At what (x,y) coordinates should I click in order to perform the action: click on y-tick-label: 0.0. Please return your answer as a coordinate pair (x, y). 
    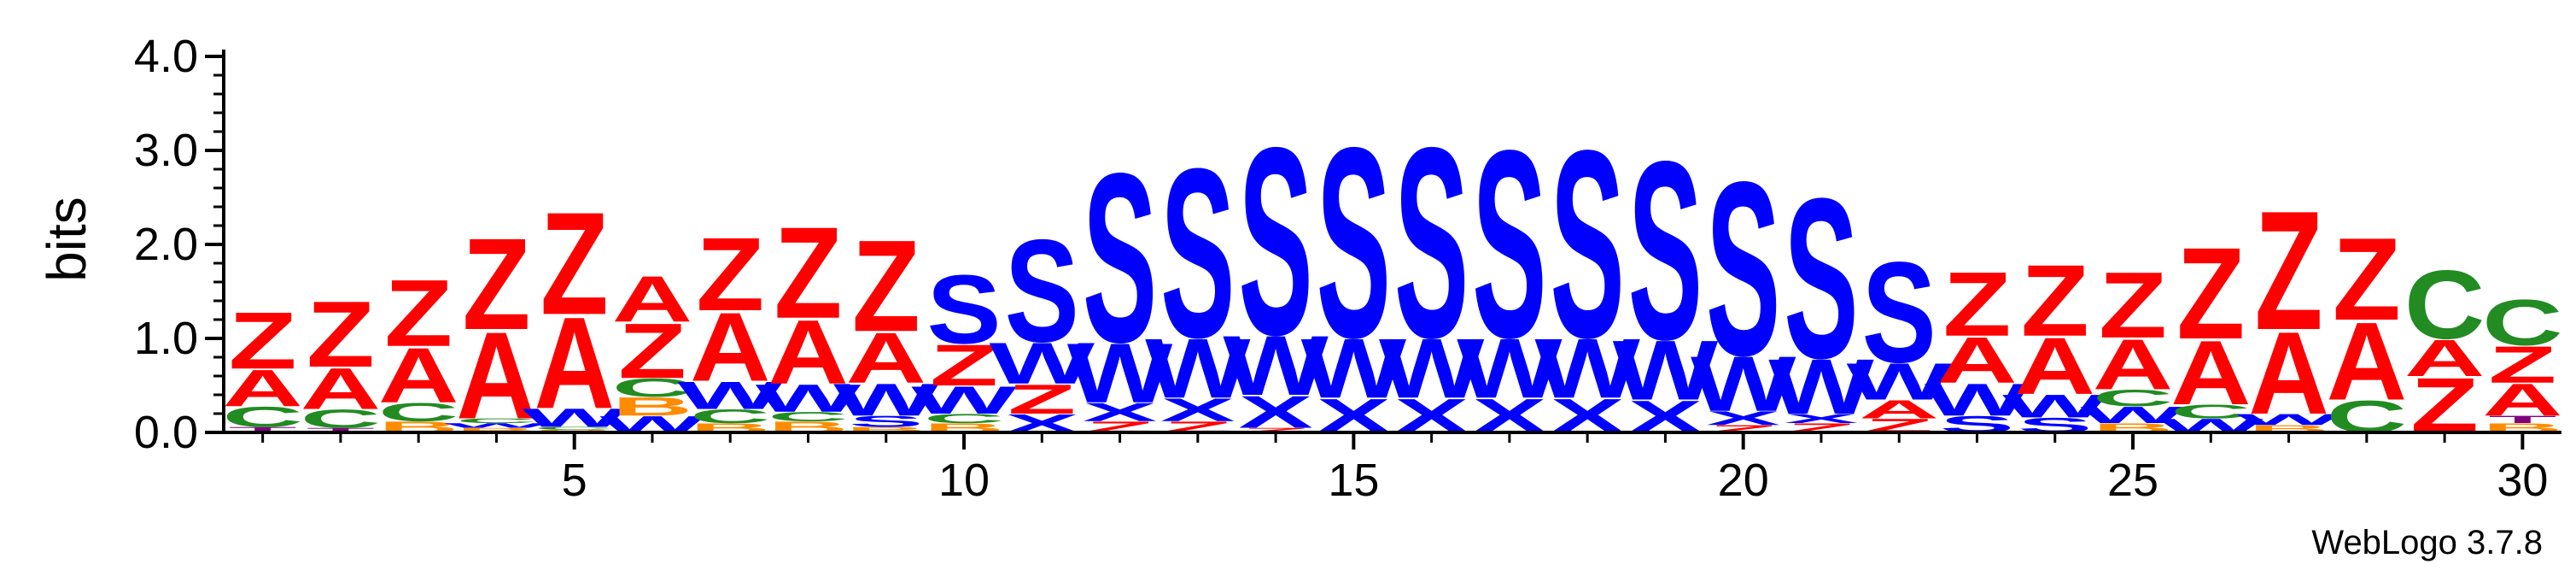
    Looking at the image, I should click on (166, 432).